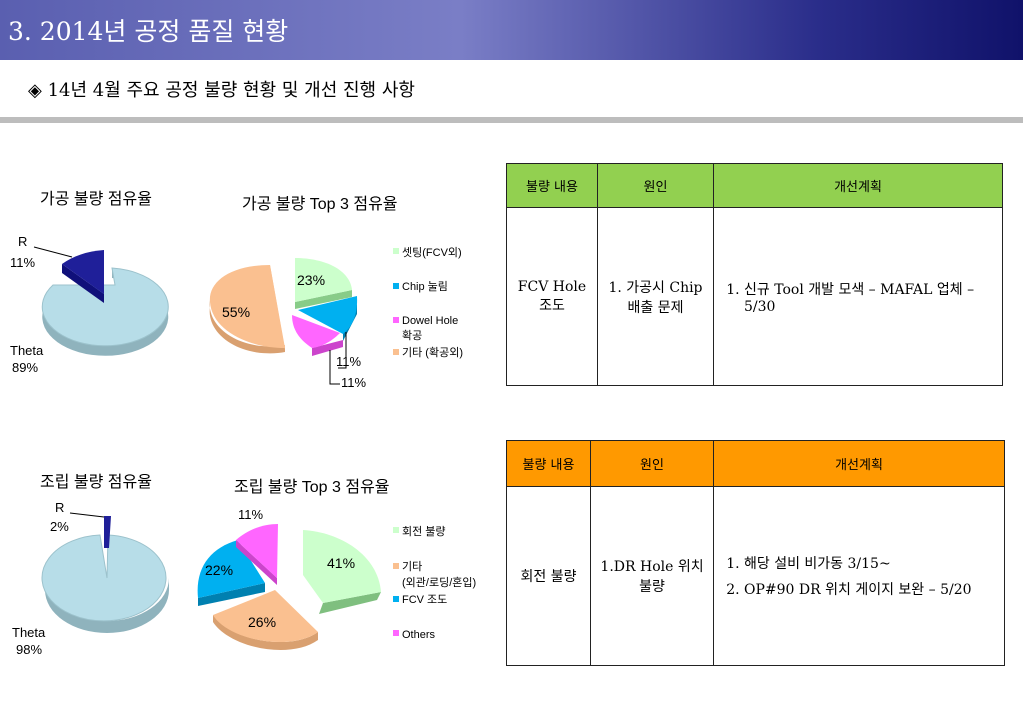 This screenshot has height=708, width=1023. I want to click on chart4-legend-swatch-misc, so click(396, 566).